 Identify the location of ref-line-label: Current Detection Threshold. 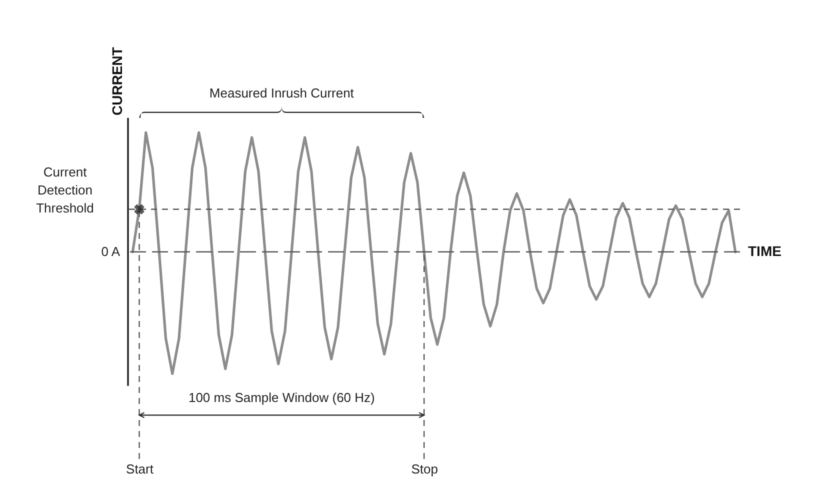
(65, 190).